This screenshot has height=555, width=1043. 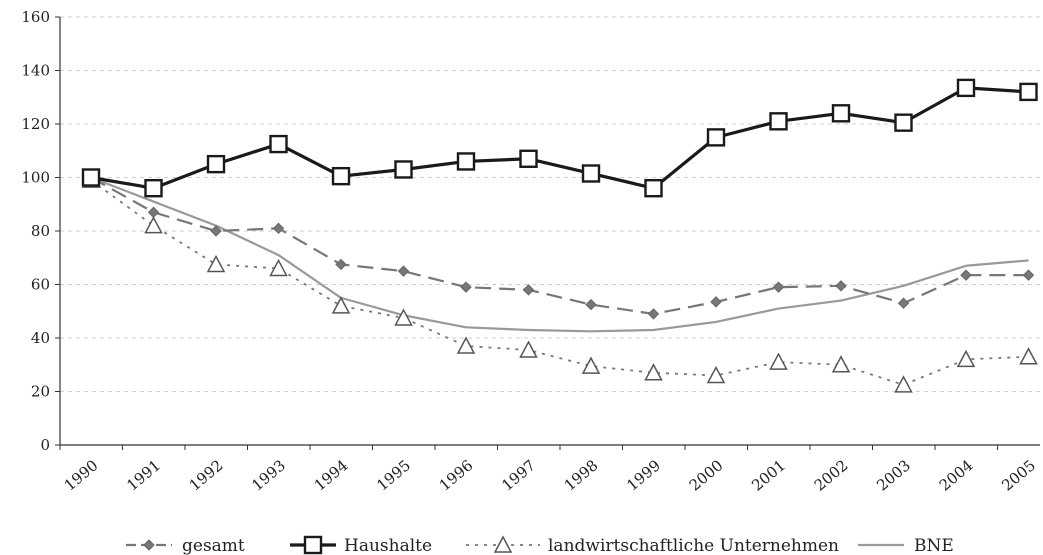 I want to click on x-tick-label: 1992, so click(x=206, y=475).